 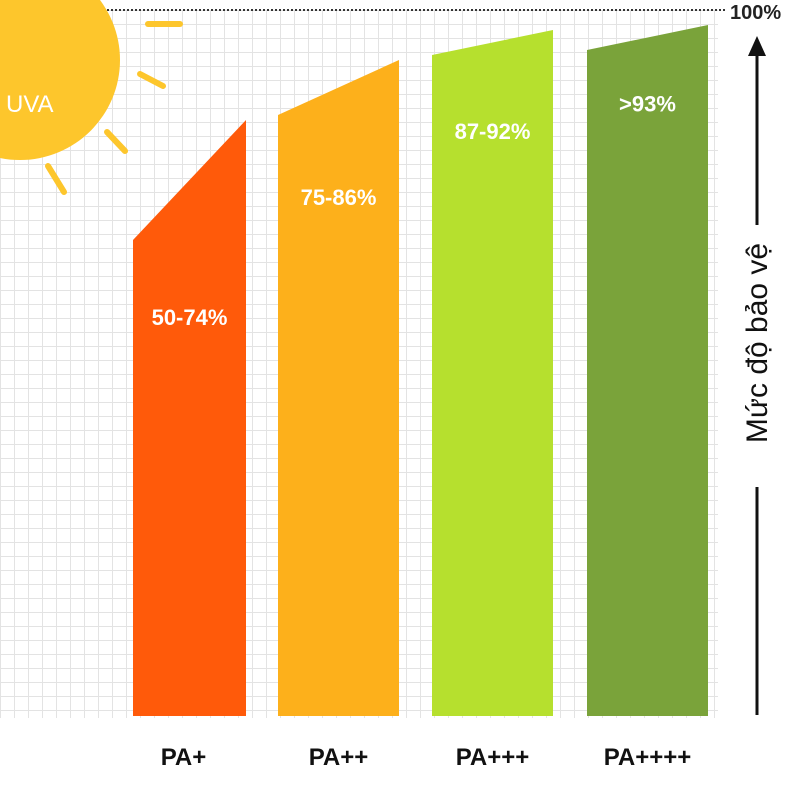 What do you see at coordinates (426, 757) in the screenshot?
I see `category-labels: PA+ PA++ PA+++ PA++++` at bounding box center [426, 757].